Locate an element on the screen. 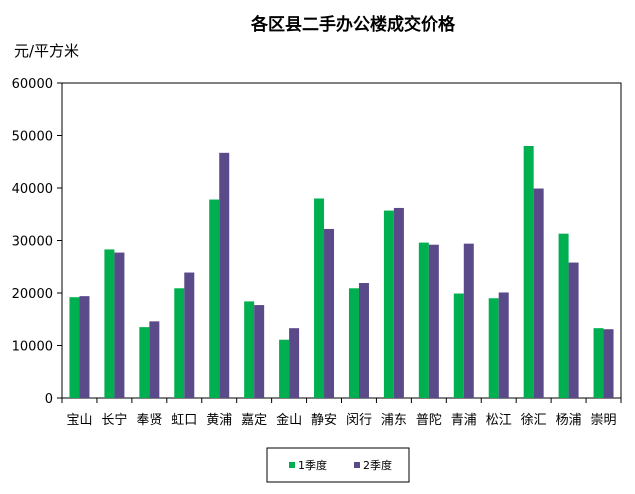  bar-闵行-2季度 is located at coordinates (363, 340).